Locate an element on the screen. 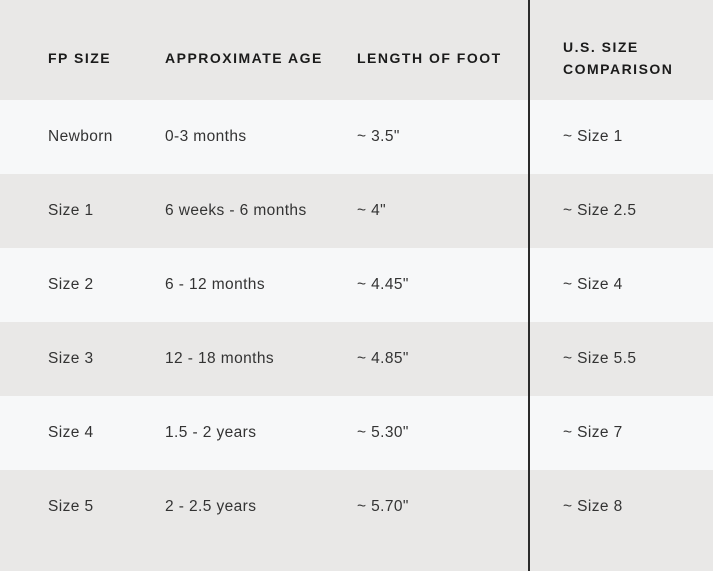  us-size-value: ~ Size 4 is located at coordinates (593, 284).